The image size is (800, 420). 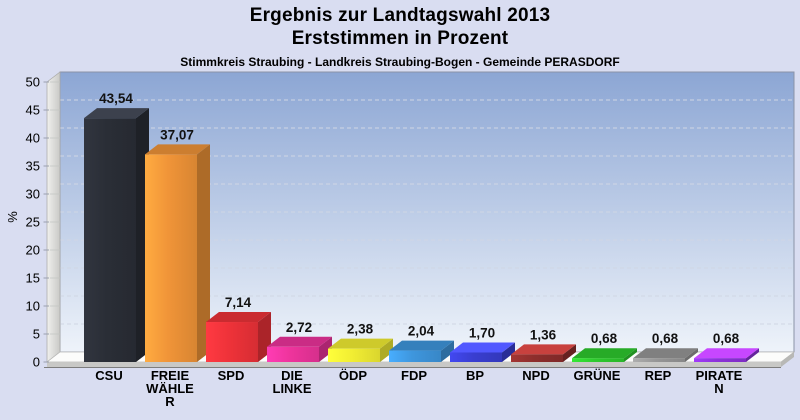 I want to click on y-tick-label-30: 30, so click(x=33, y=194).